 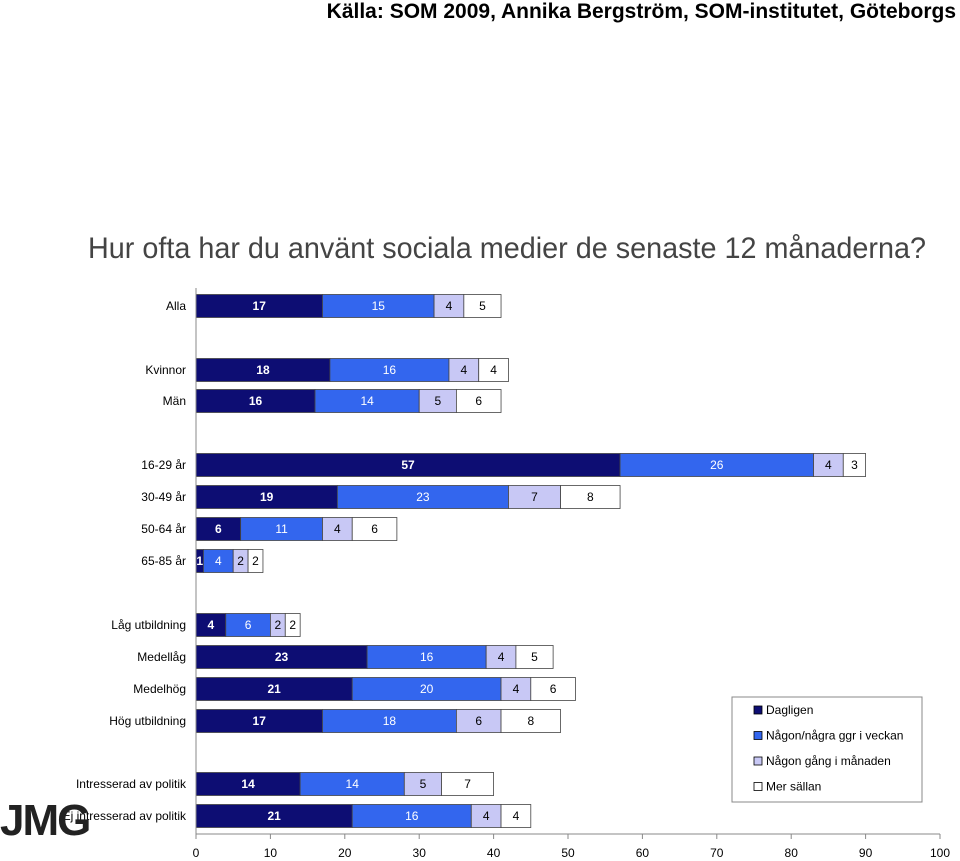 I want to click on x-tick-label: 100, so click(x=940, y=853).